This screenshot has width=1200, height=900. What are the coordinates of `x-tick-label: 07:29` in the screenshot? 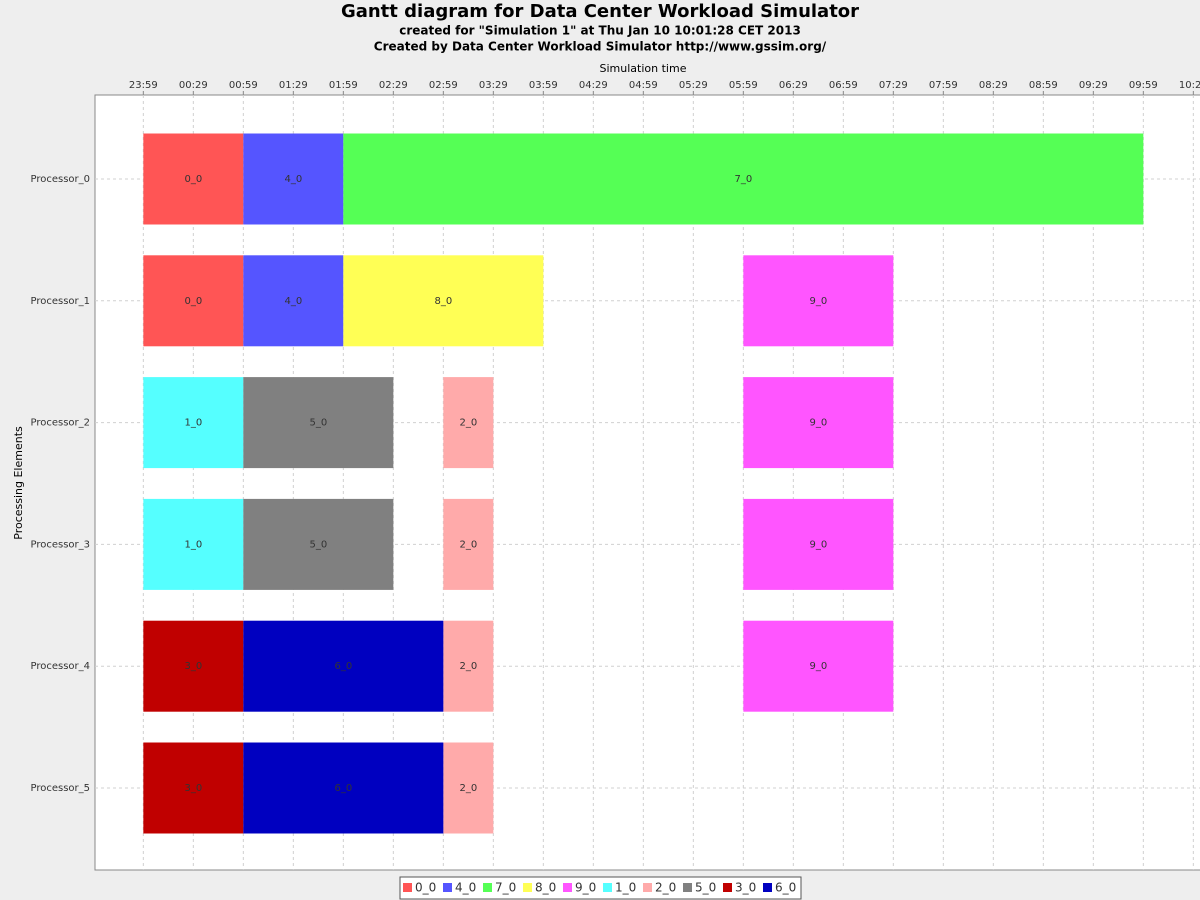 It's located at (893, 85).